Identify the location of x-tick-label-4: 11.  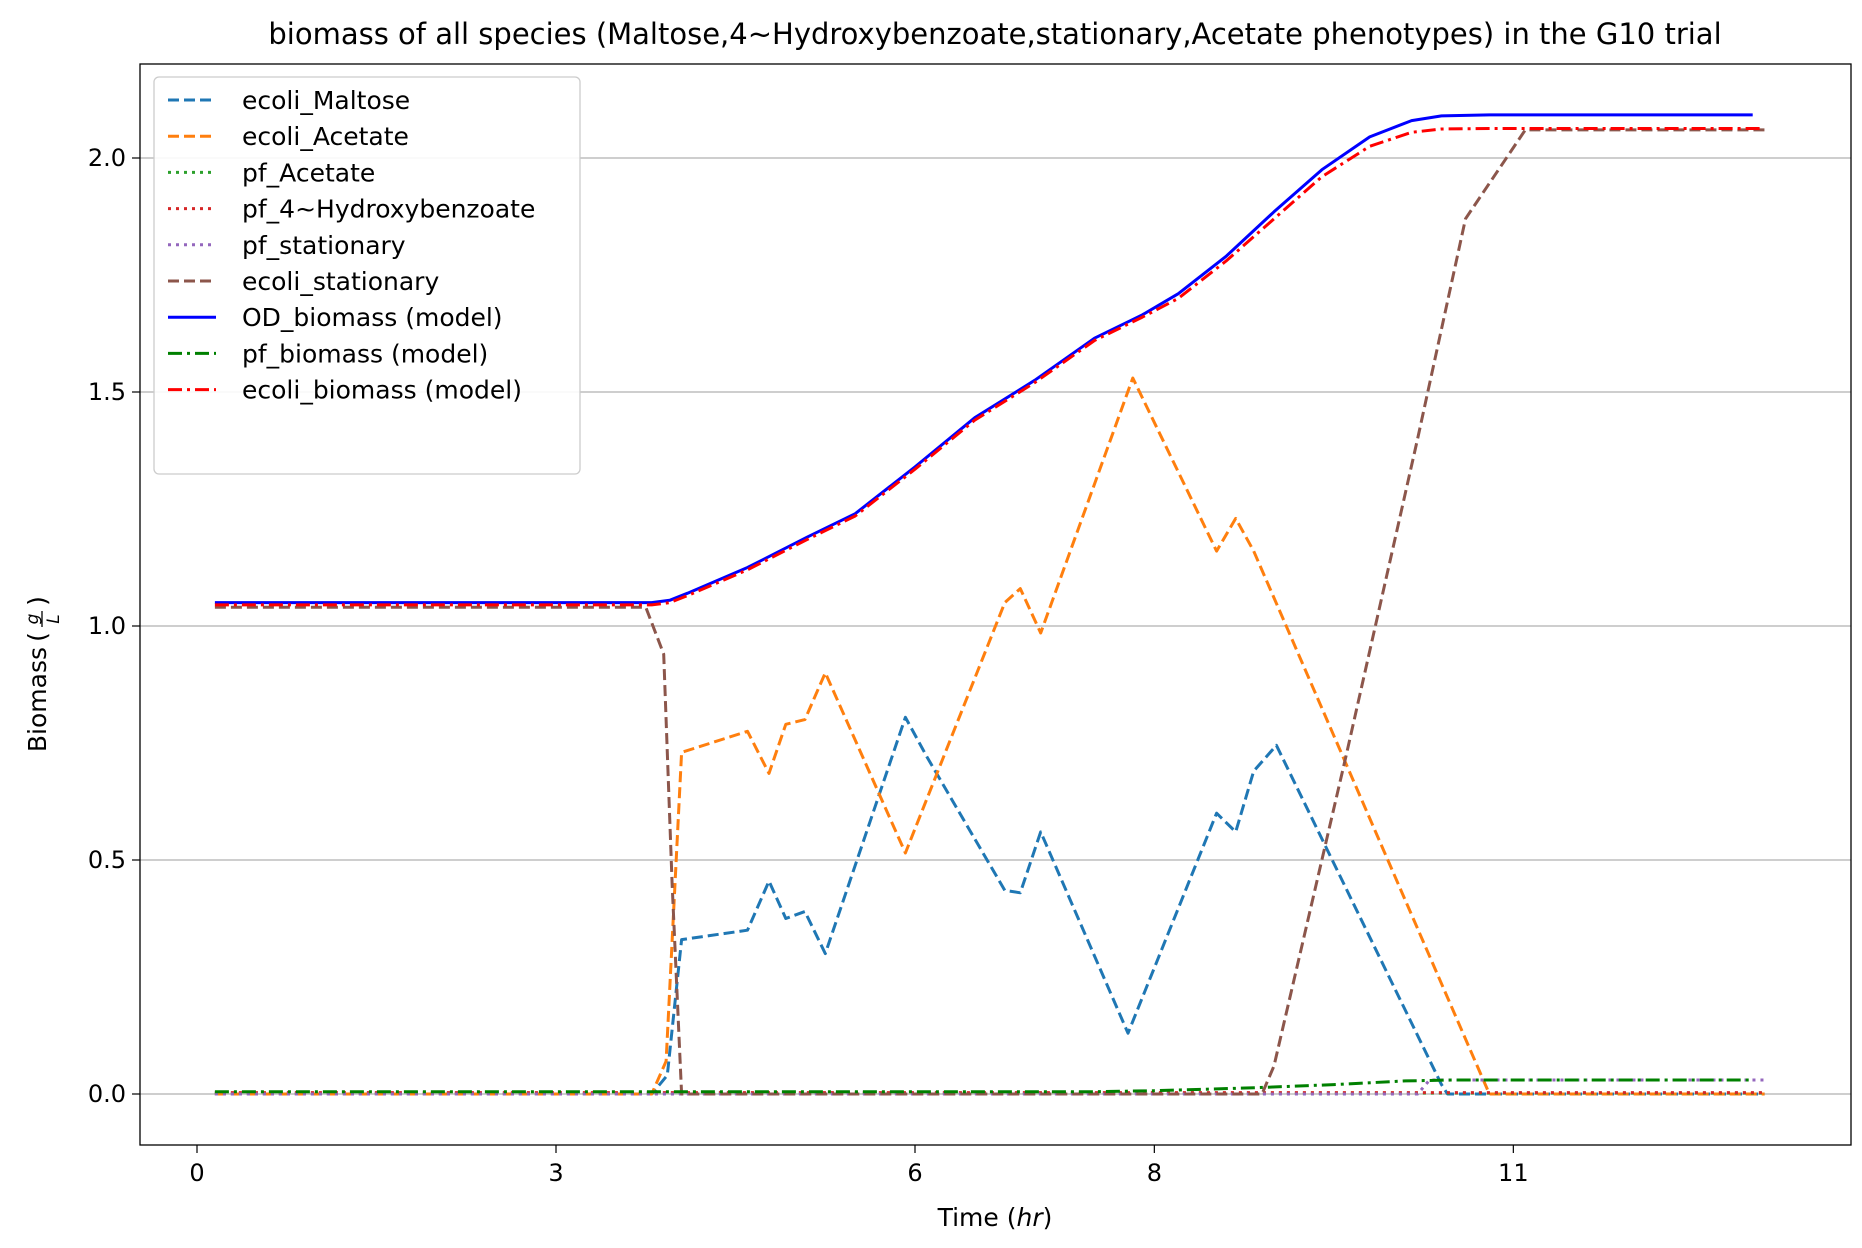
(1513, 1173).